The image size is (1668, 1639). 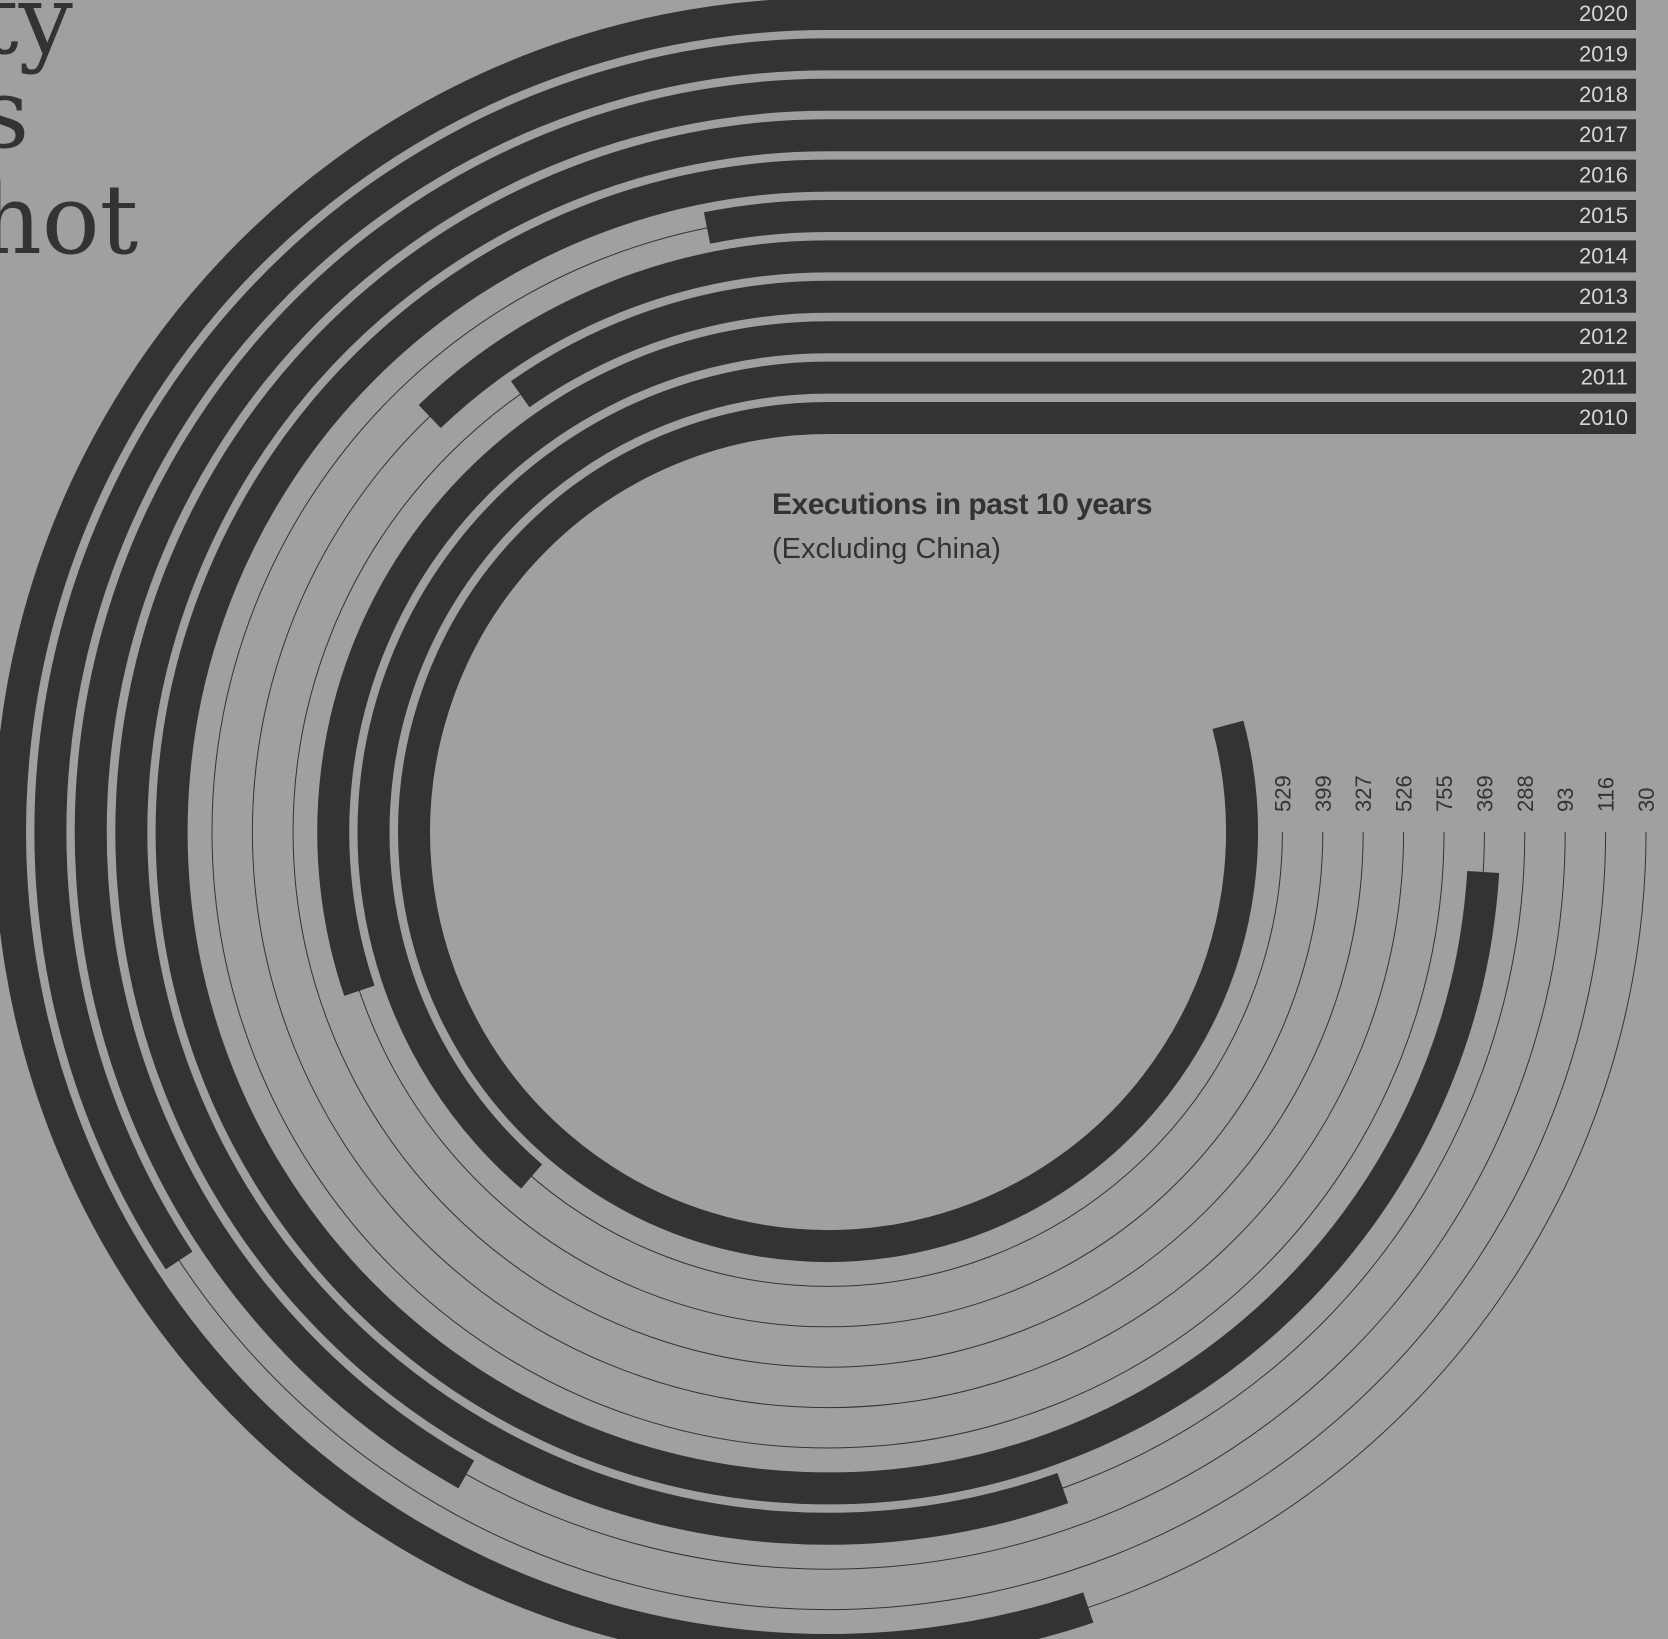 I want to click on value-label: 93, so click(x=1565, y=800).